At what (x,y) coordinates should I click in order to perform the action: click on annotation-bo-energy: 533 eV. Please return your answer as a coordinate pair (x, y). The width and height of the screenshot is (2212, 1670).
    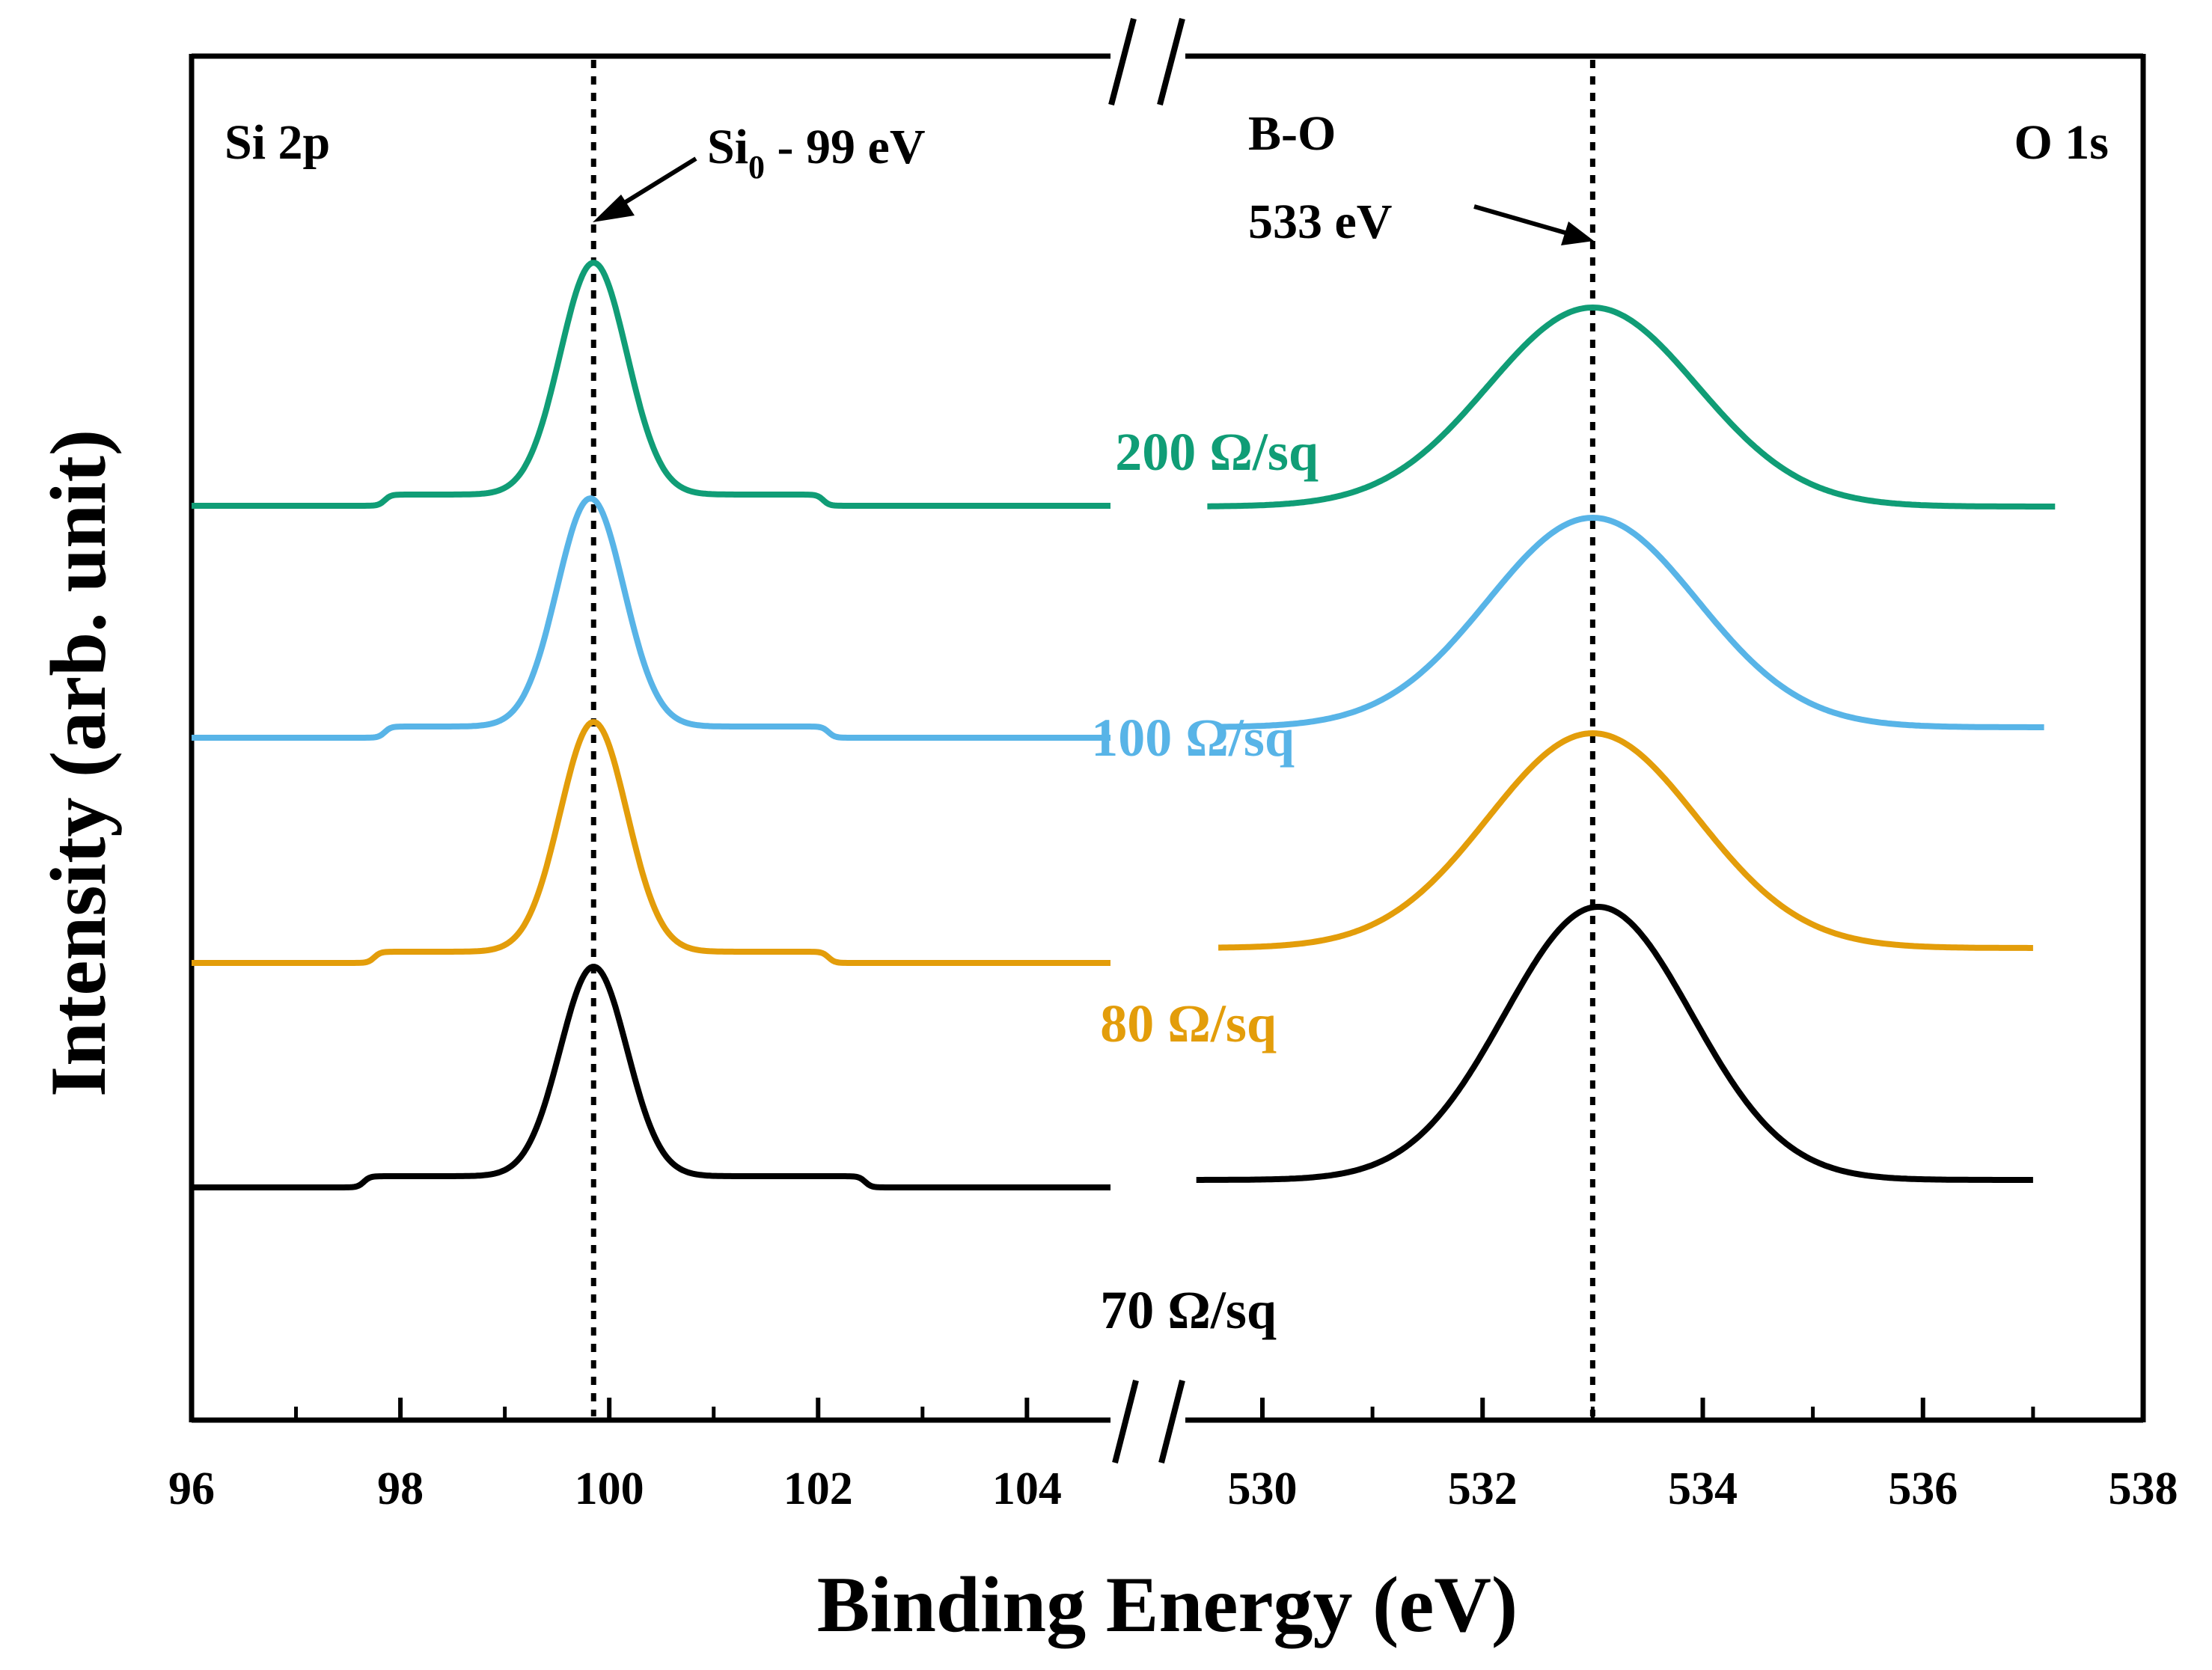
    Looking at the image, I should click on (1320, 222).